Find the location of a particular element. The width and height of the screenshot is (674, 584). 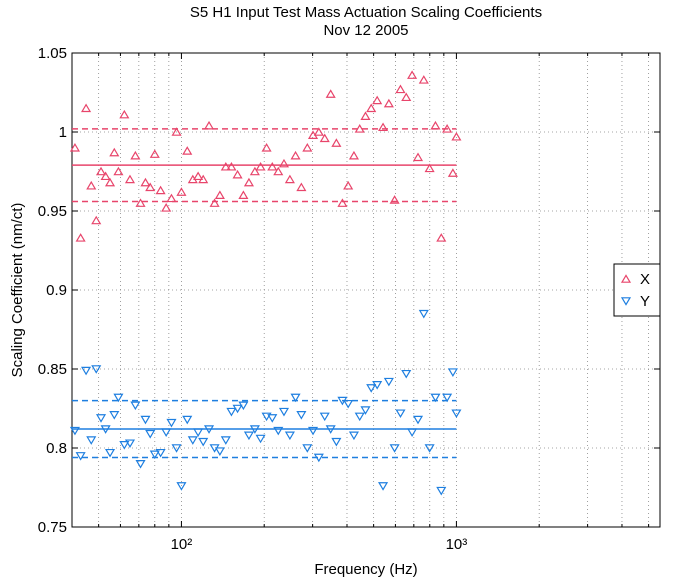

y-tick-label: 0.9 is located at coordinates (56, 290).